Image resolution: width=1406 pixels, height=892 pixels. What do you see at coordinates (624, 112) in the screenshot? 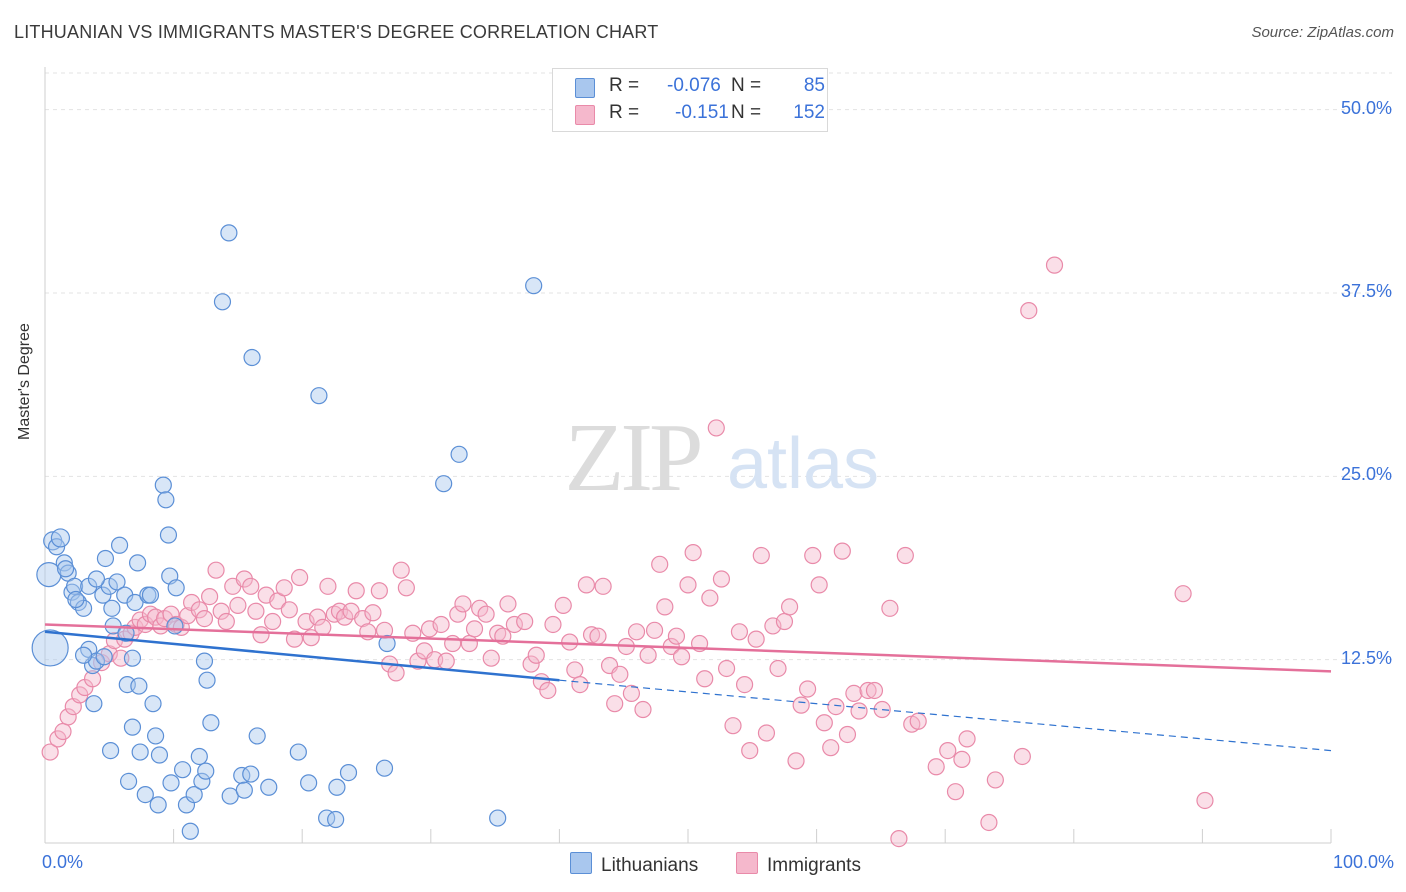
I see `legend-r-label: R =` at bounding box center [624, 112].